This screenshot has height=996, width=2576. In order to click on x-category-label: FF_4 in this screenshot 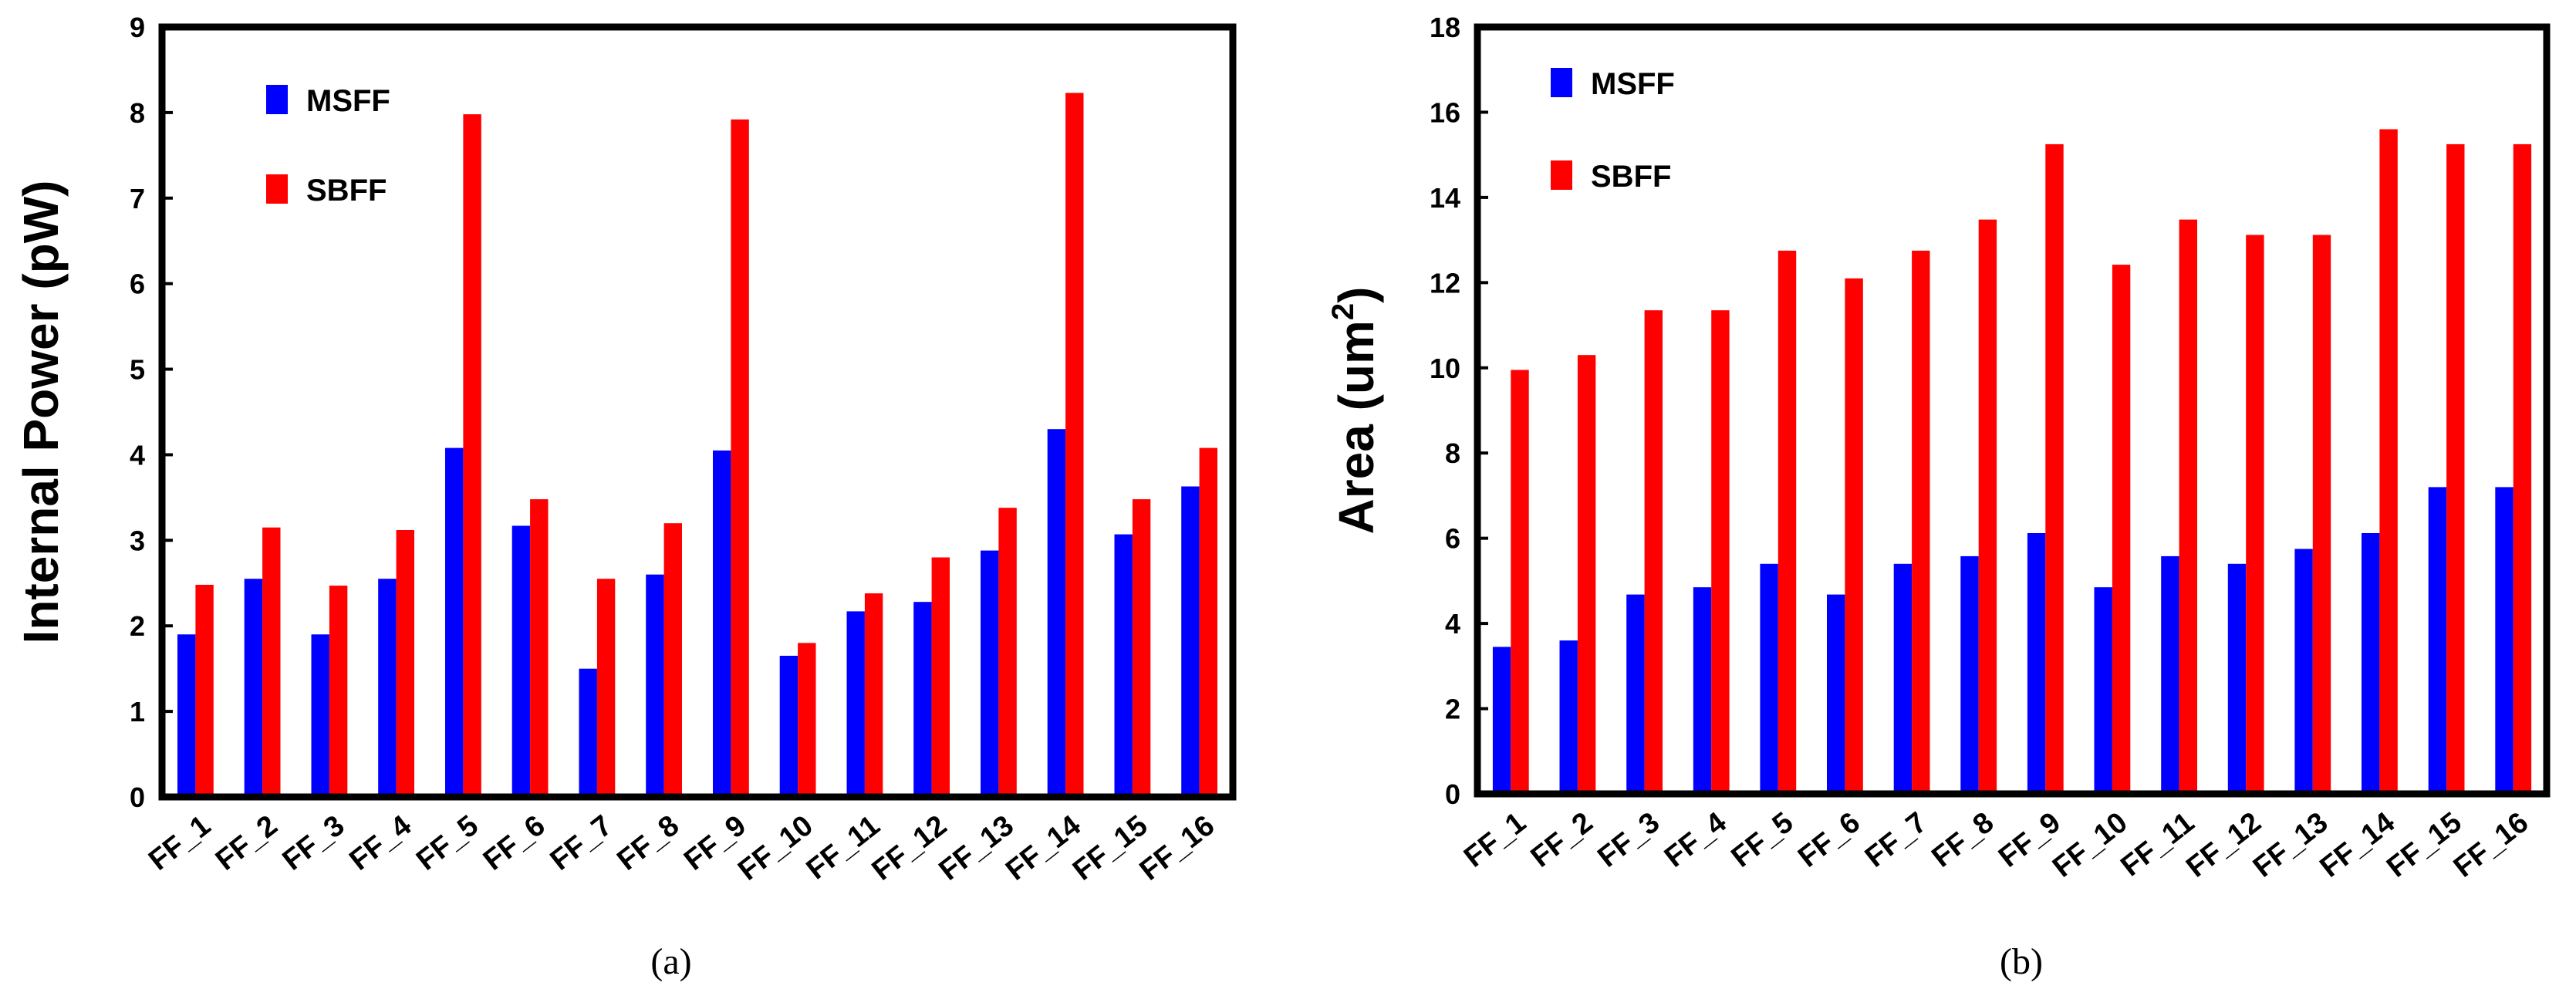, I will do `click(380, 843)`.